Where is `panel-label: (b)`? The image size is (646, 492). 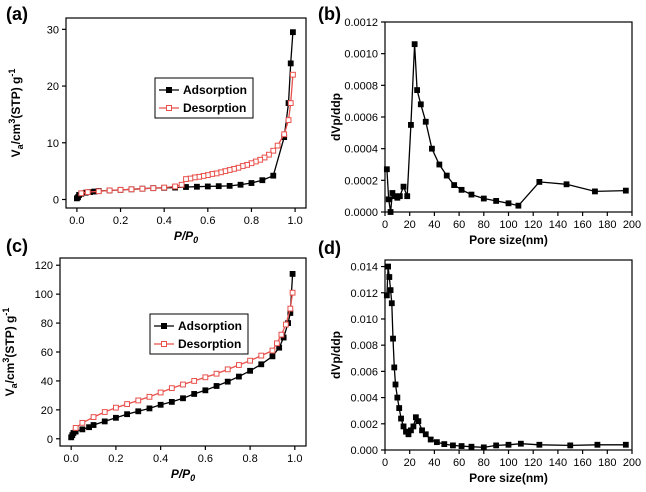
panel-label: (b) is located at coordinates (329, 14).